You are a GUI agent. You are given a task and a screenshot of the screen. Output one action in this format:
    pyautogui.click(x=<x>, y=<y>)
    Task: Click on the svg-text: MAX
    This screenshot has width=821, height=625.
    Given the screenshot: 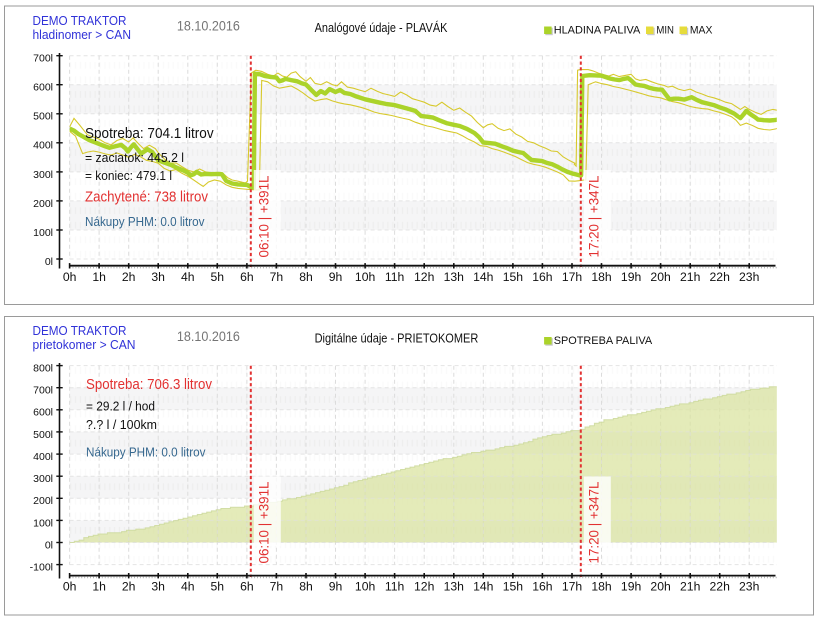 What is the action you would take?
    pyautogui.click(x=701, y=31)
    